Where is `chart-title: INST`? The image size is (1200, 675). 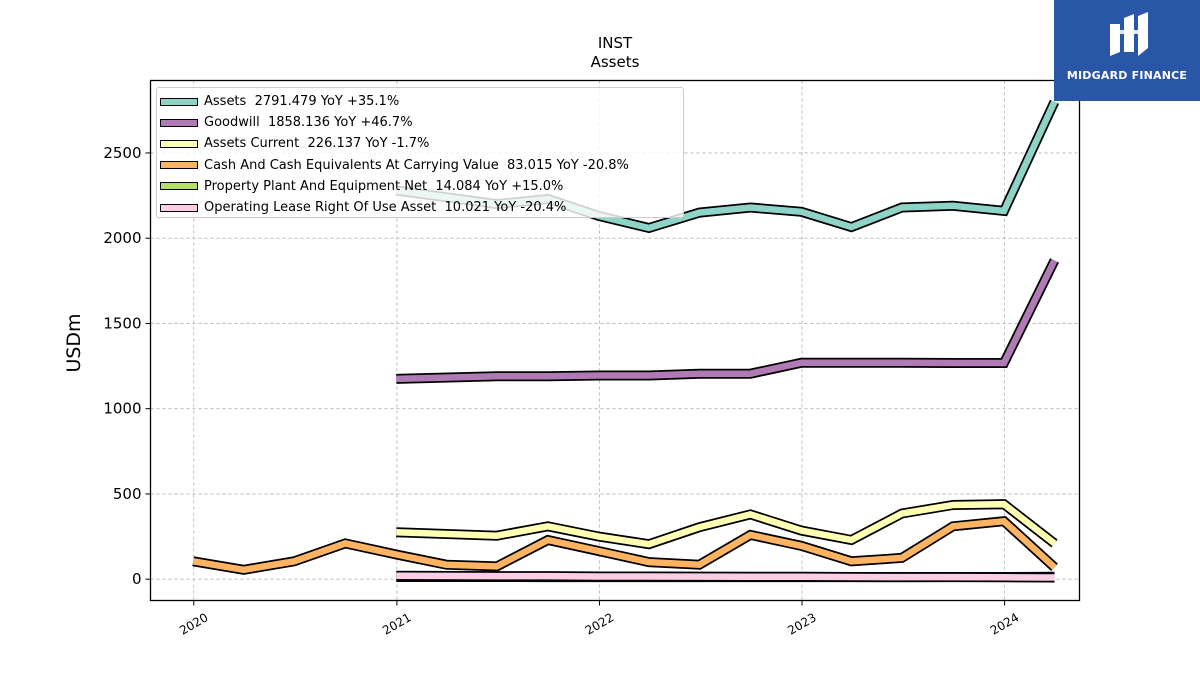
chart-title: INST is located at coordinates (615, 43).